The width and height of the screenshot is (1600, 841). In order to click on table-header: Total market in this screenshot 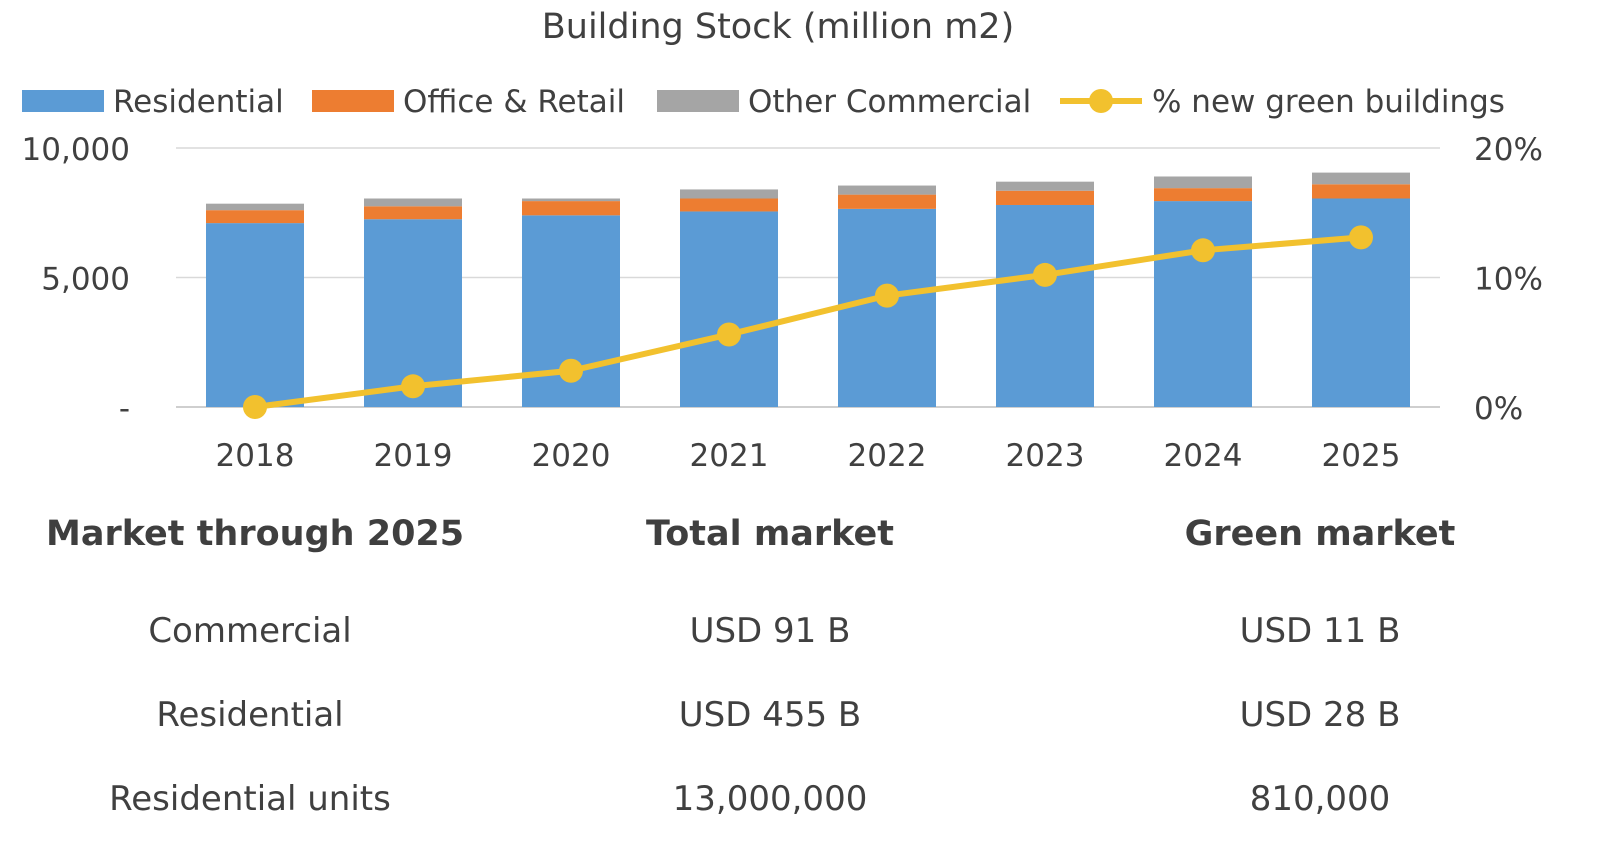, I will do `click(770, 534)`.